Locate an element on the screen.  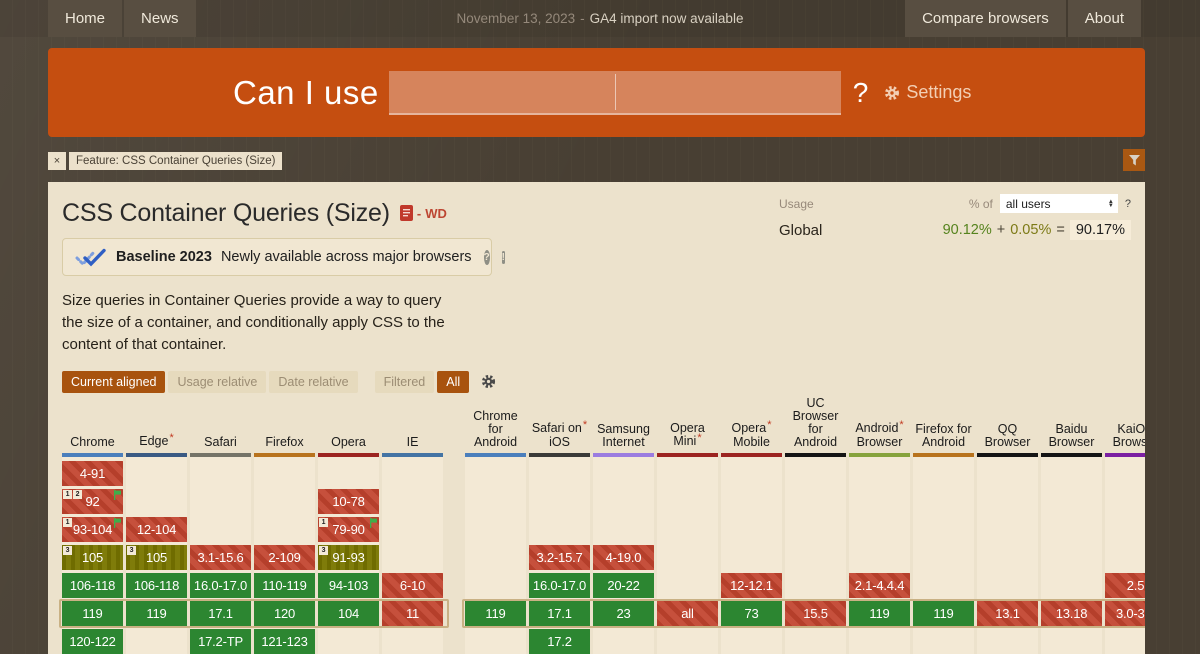
nav-news-button: News is located at coordinates (160, 18).